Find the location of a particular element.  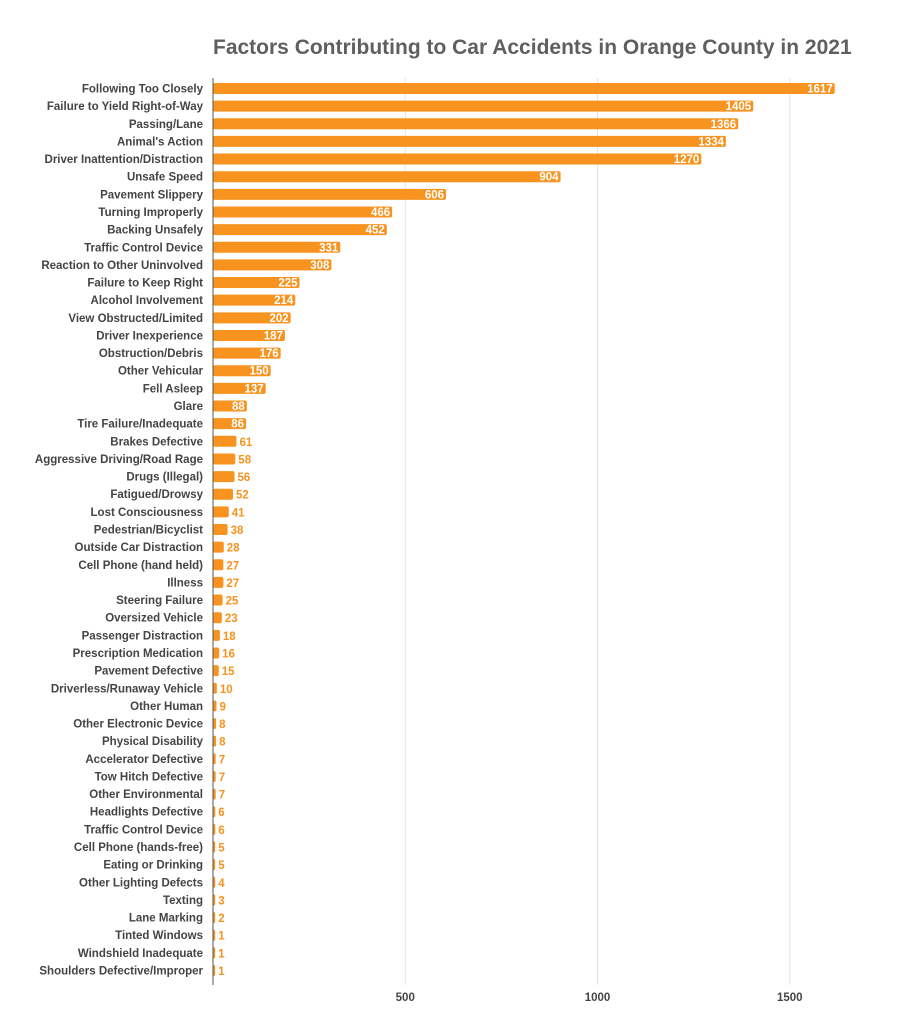

value-label: 23 is located at coordinates (231, 619).